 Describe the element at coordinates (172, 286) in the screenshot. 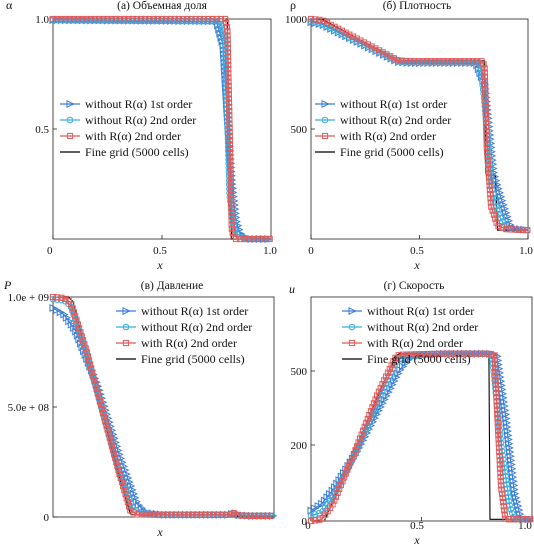

I see `chart-title: (в) Давление` at that location.